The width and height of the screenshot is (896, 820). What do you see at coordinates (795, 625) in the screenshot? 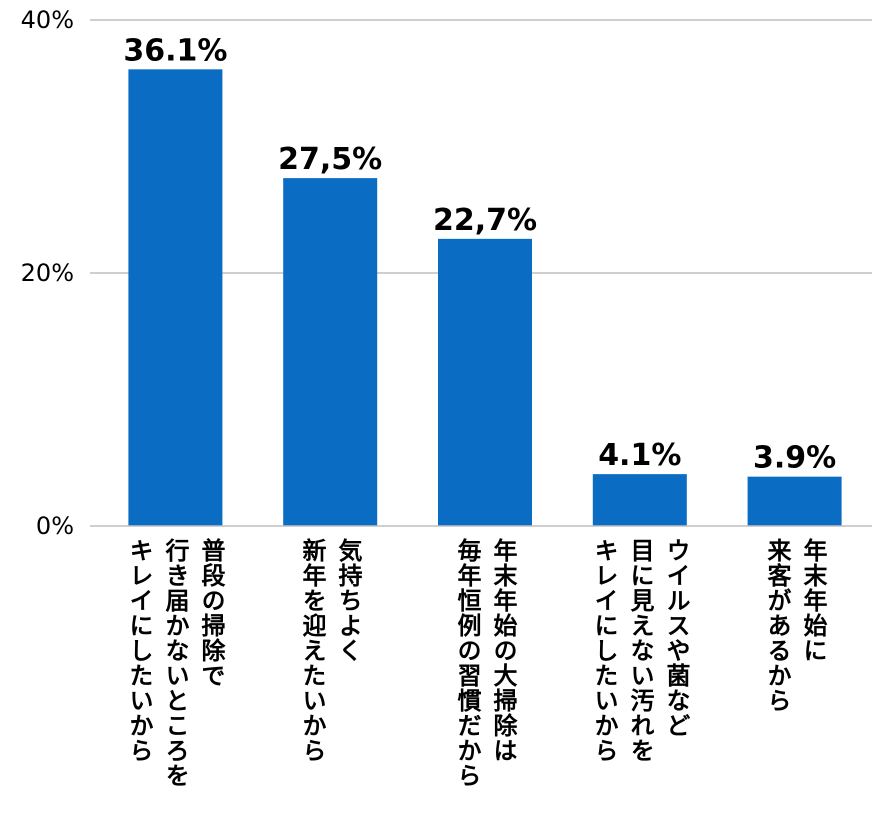
I see `category-label: 年末年始に 来客があるから` at bounding box center [795, 625].